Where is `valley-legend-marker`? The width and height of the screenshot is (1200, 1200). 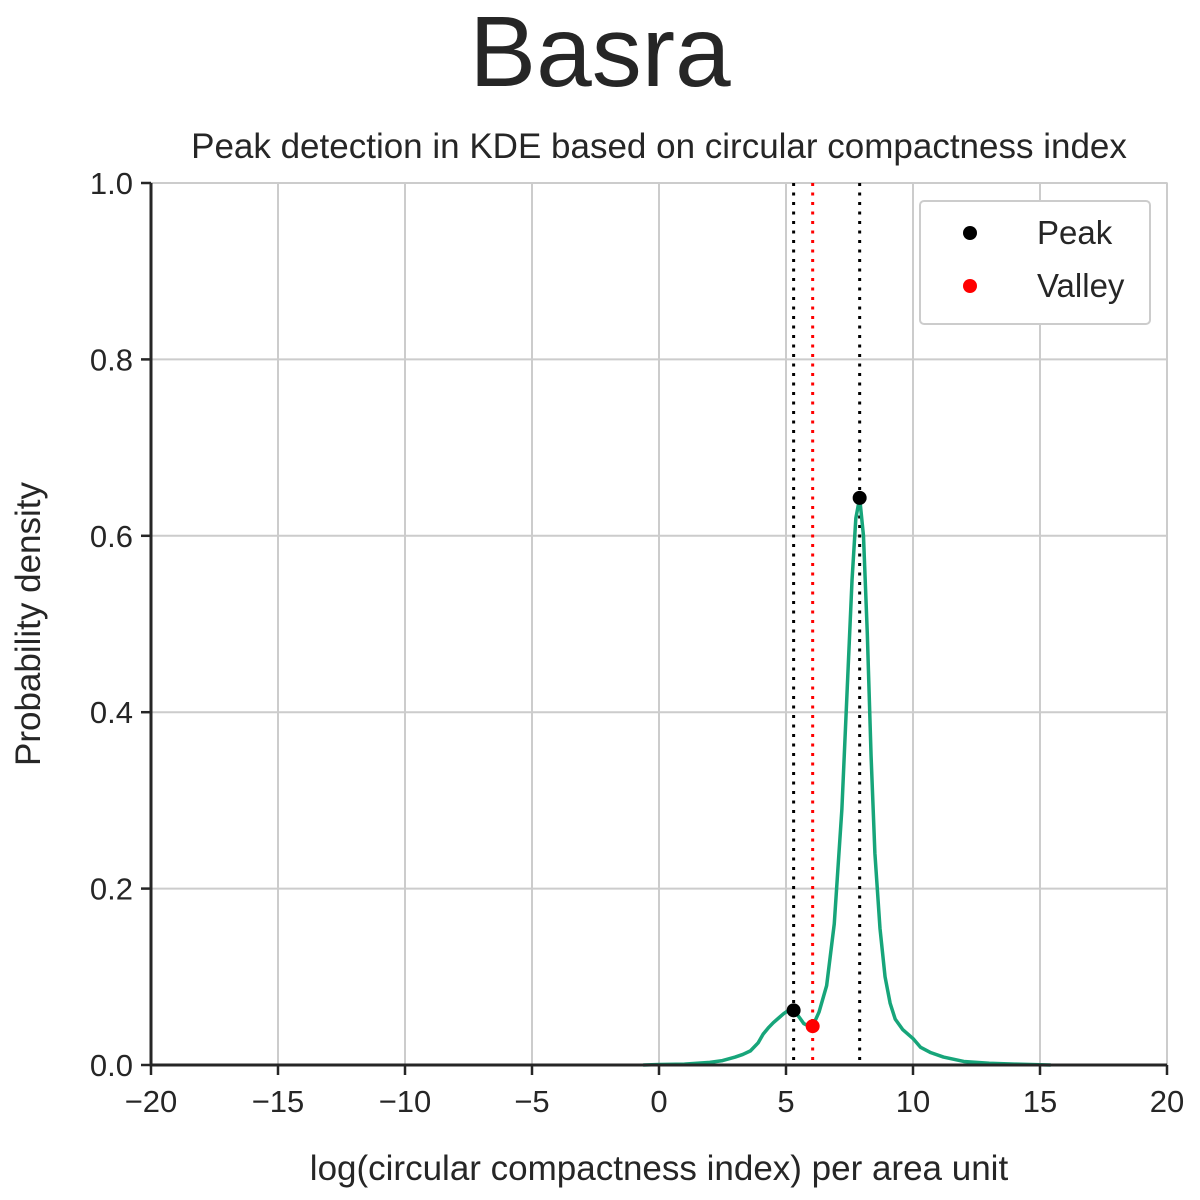
valley-legend-marker is located at coordinates (970, 286).